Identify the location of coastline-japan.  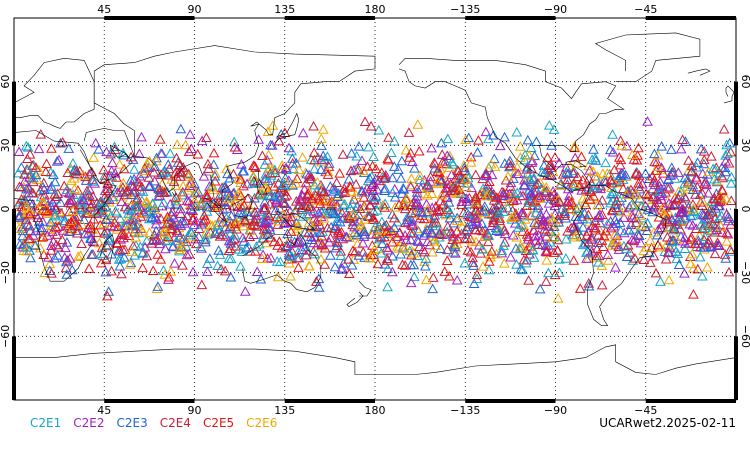
(287, 128).